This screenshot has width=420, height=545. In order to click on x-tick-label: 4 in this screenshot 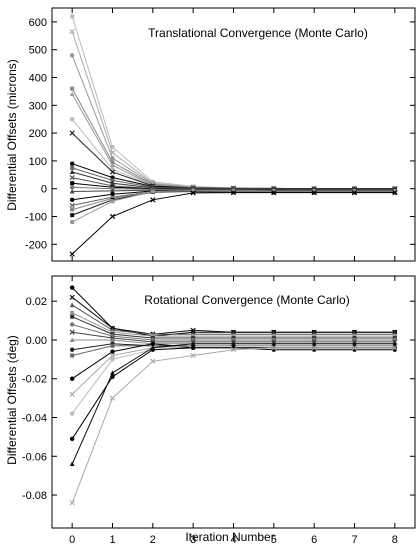, I will do `click(233, 539)`.